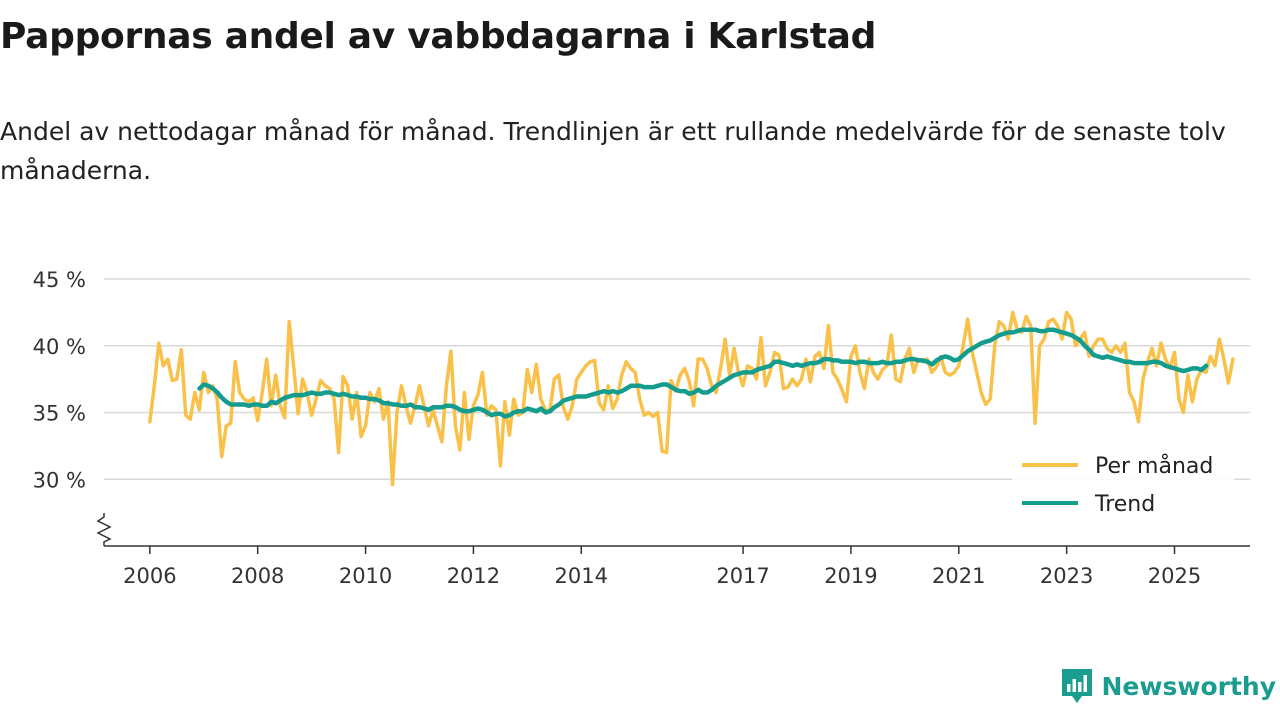  I want to click on x-tick-label: 2017, so click(742, 576).